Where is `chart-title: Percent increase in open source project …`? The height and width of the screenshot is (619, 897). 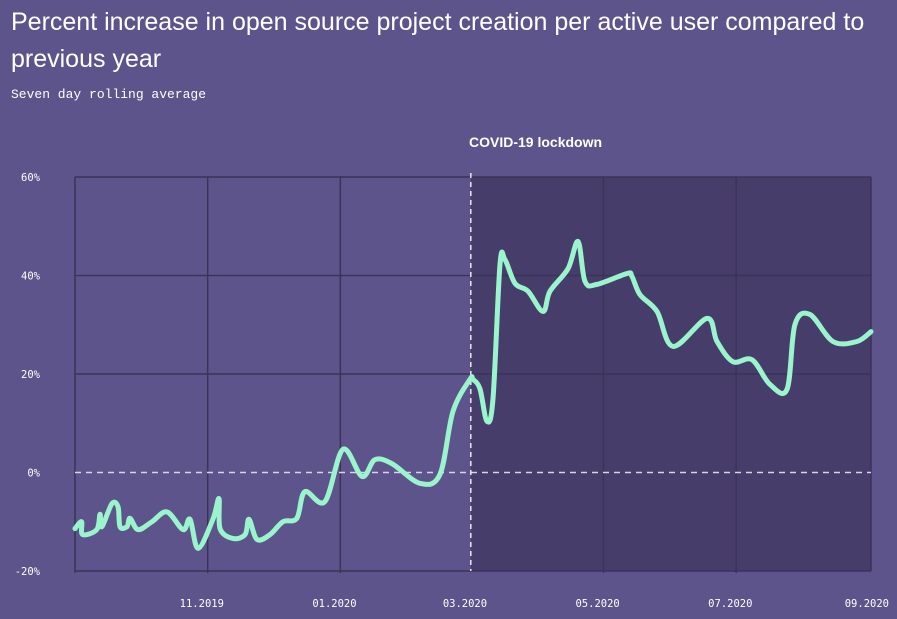
chart-title: Percent increase in open source project … is located at coordinates (438, 40).